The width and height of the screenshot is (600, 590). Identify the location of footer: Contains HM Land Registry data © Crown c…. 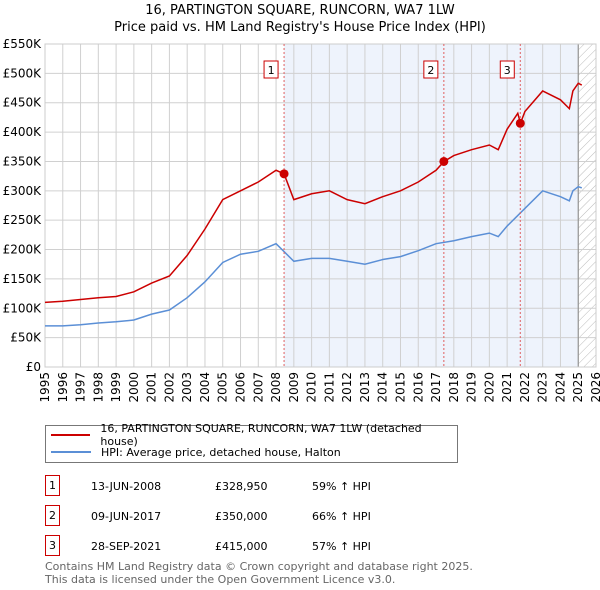
(259, 573).